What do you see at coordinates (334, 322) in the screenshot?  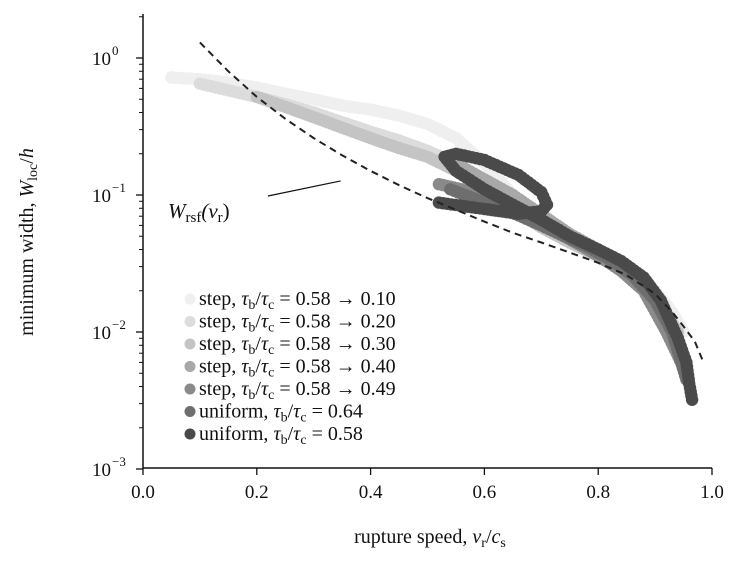 I see `legend-label-part: = 0.58 → 0.20` at bounding box center [334, 322].